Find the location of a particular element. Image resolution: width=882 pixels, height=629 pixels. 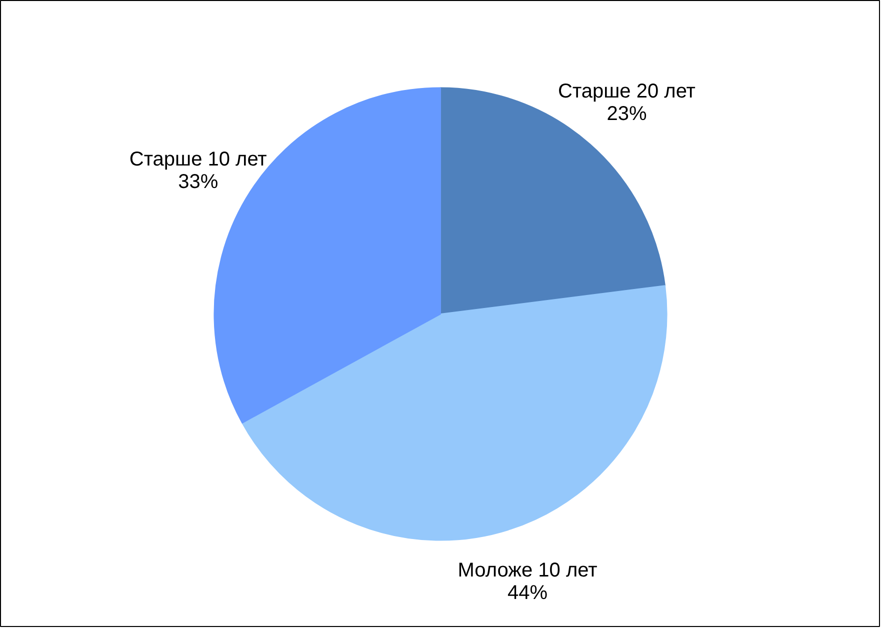

slice-label: Старше 10 лет is located at coordinates (198, 159).